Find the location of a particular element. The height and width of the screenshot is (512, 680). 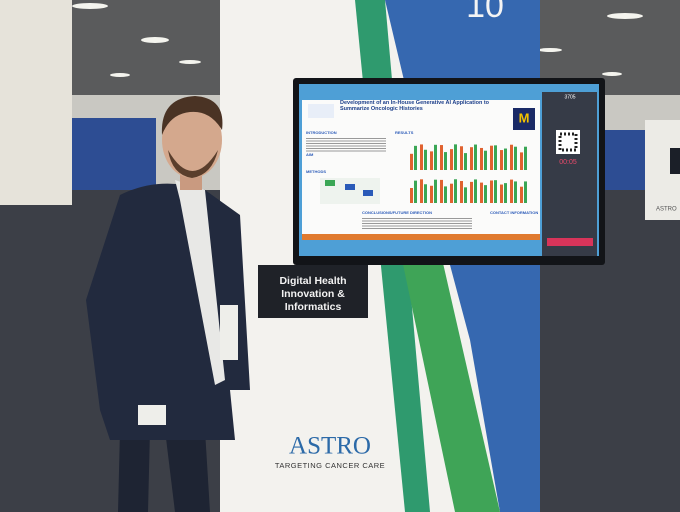

curtain is located at coordinates (111, 154).